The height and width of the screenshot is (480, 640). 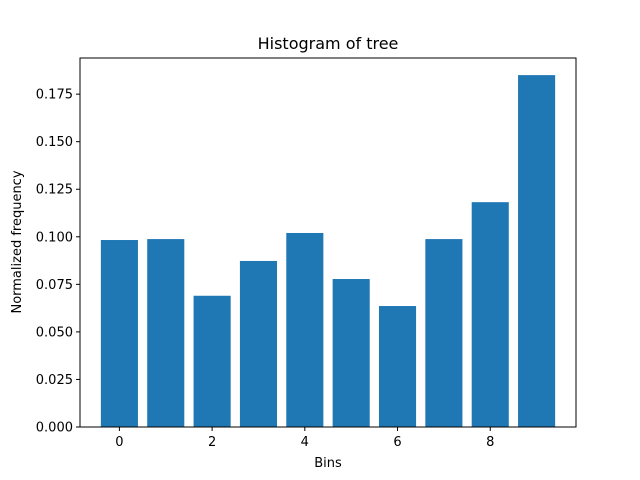 I want to click on y-tick-label: 0.000, so click(x=54, y=428).